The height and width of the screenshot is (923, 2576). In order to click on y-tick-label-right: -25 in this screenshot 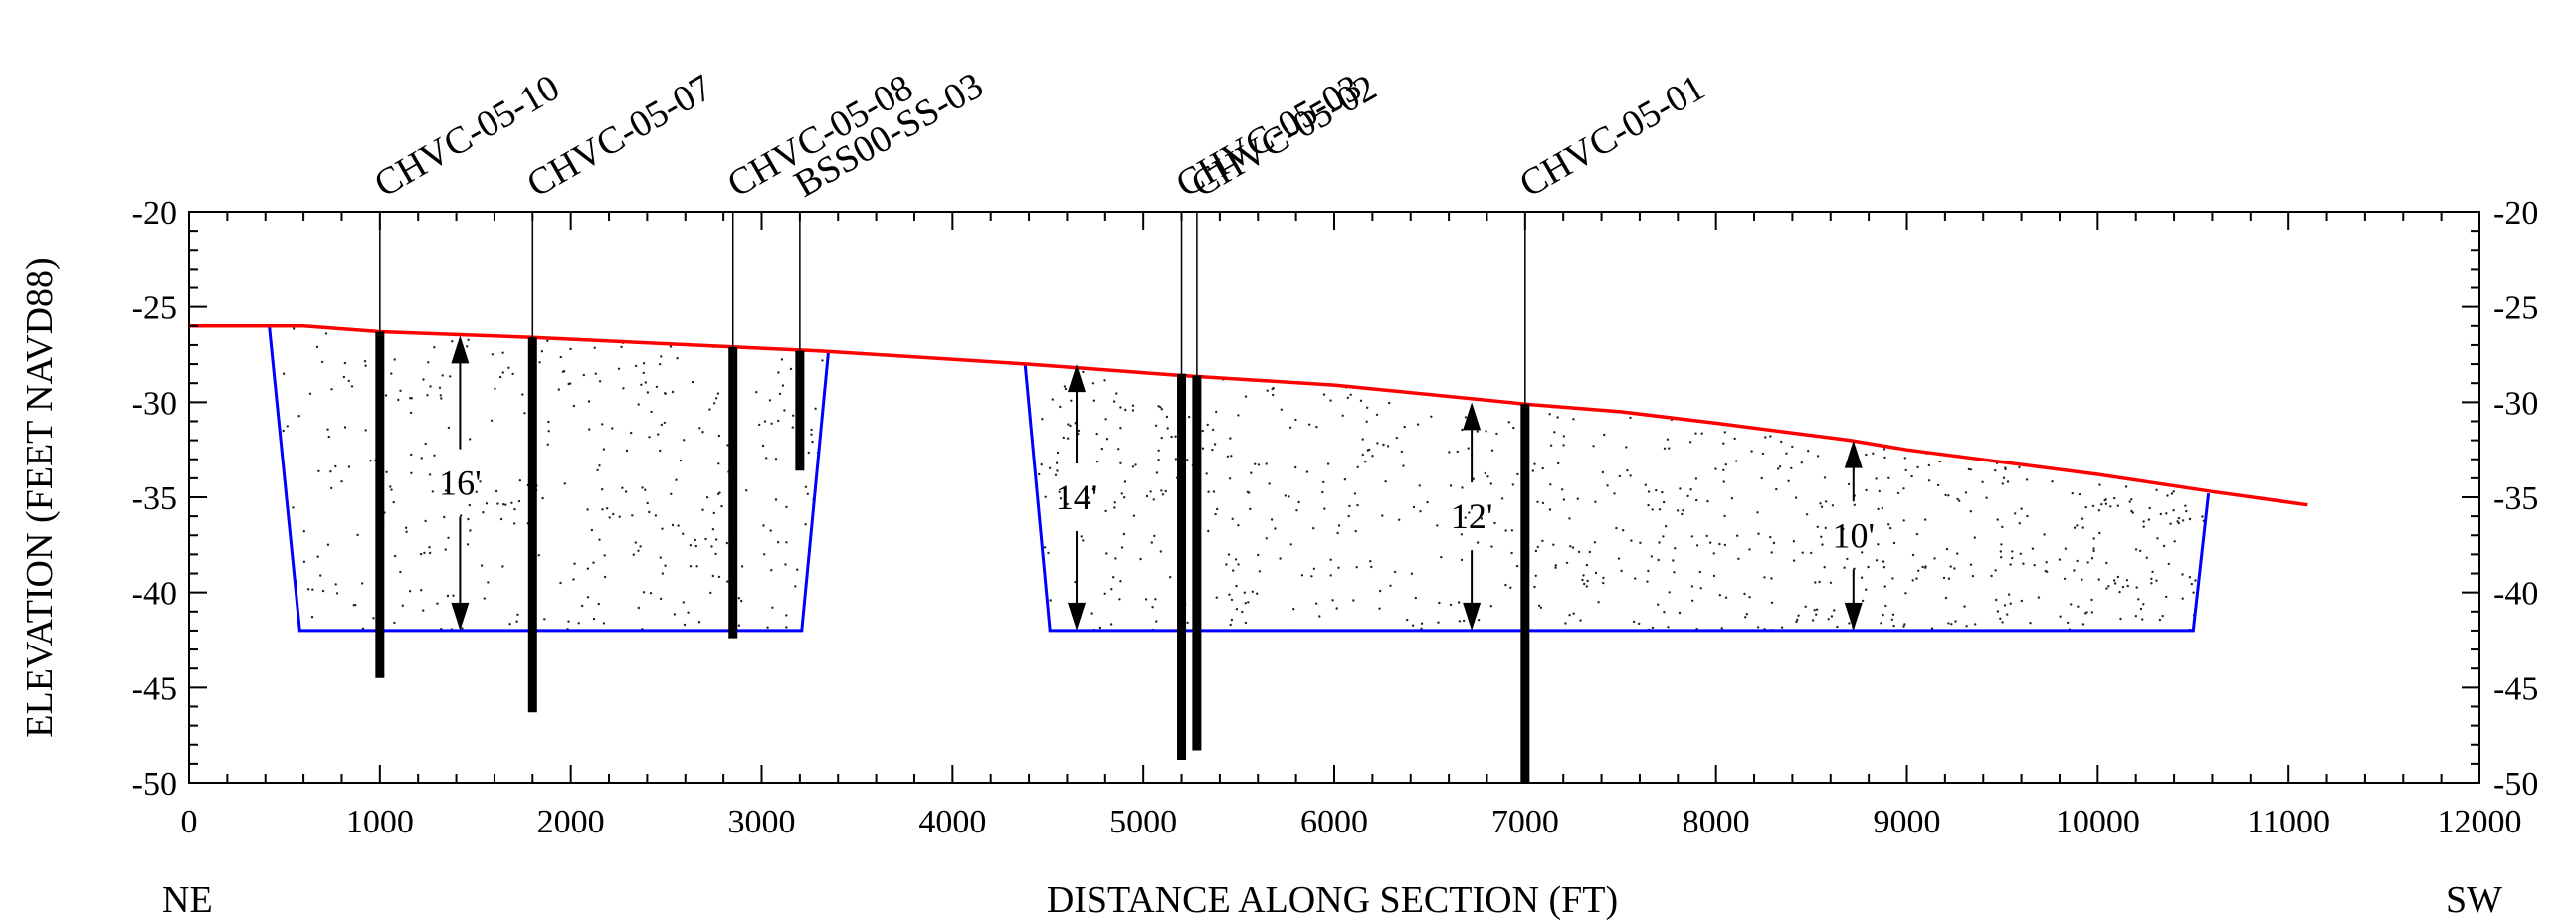, I will do `click(2515, 308)`.